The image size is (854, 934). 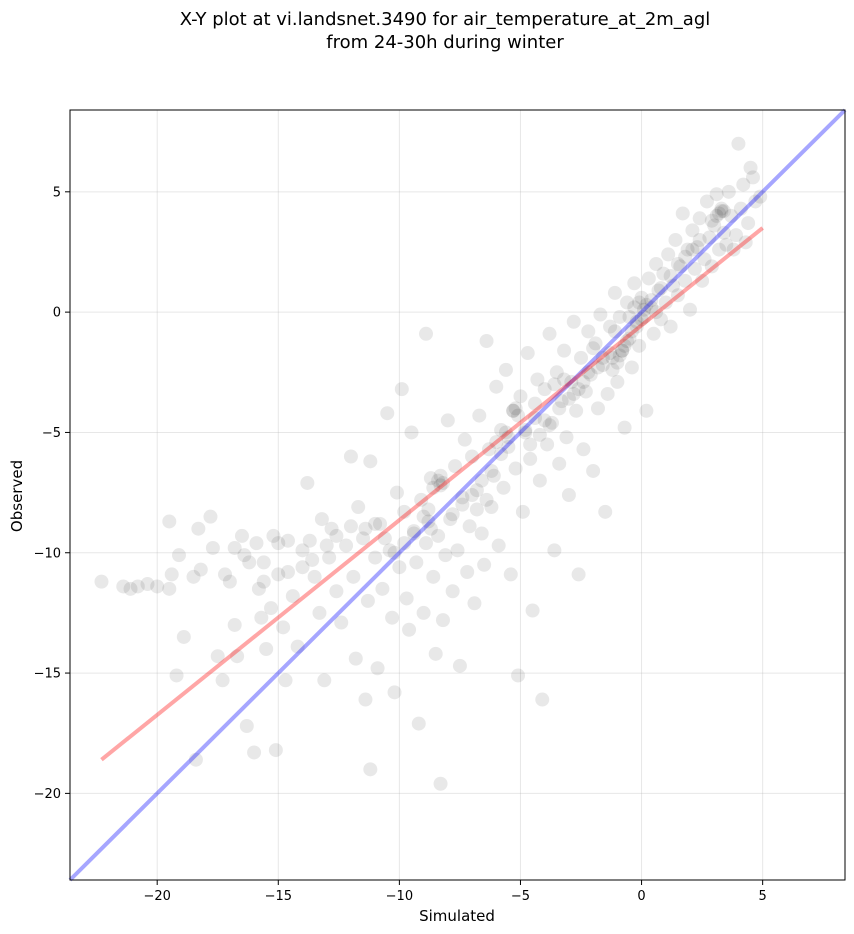 I want to click on y-tick-label: −15, so click(x=47, y=674).